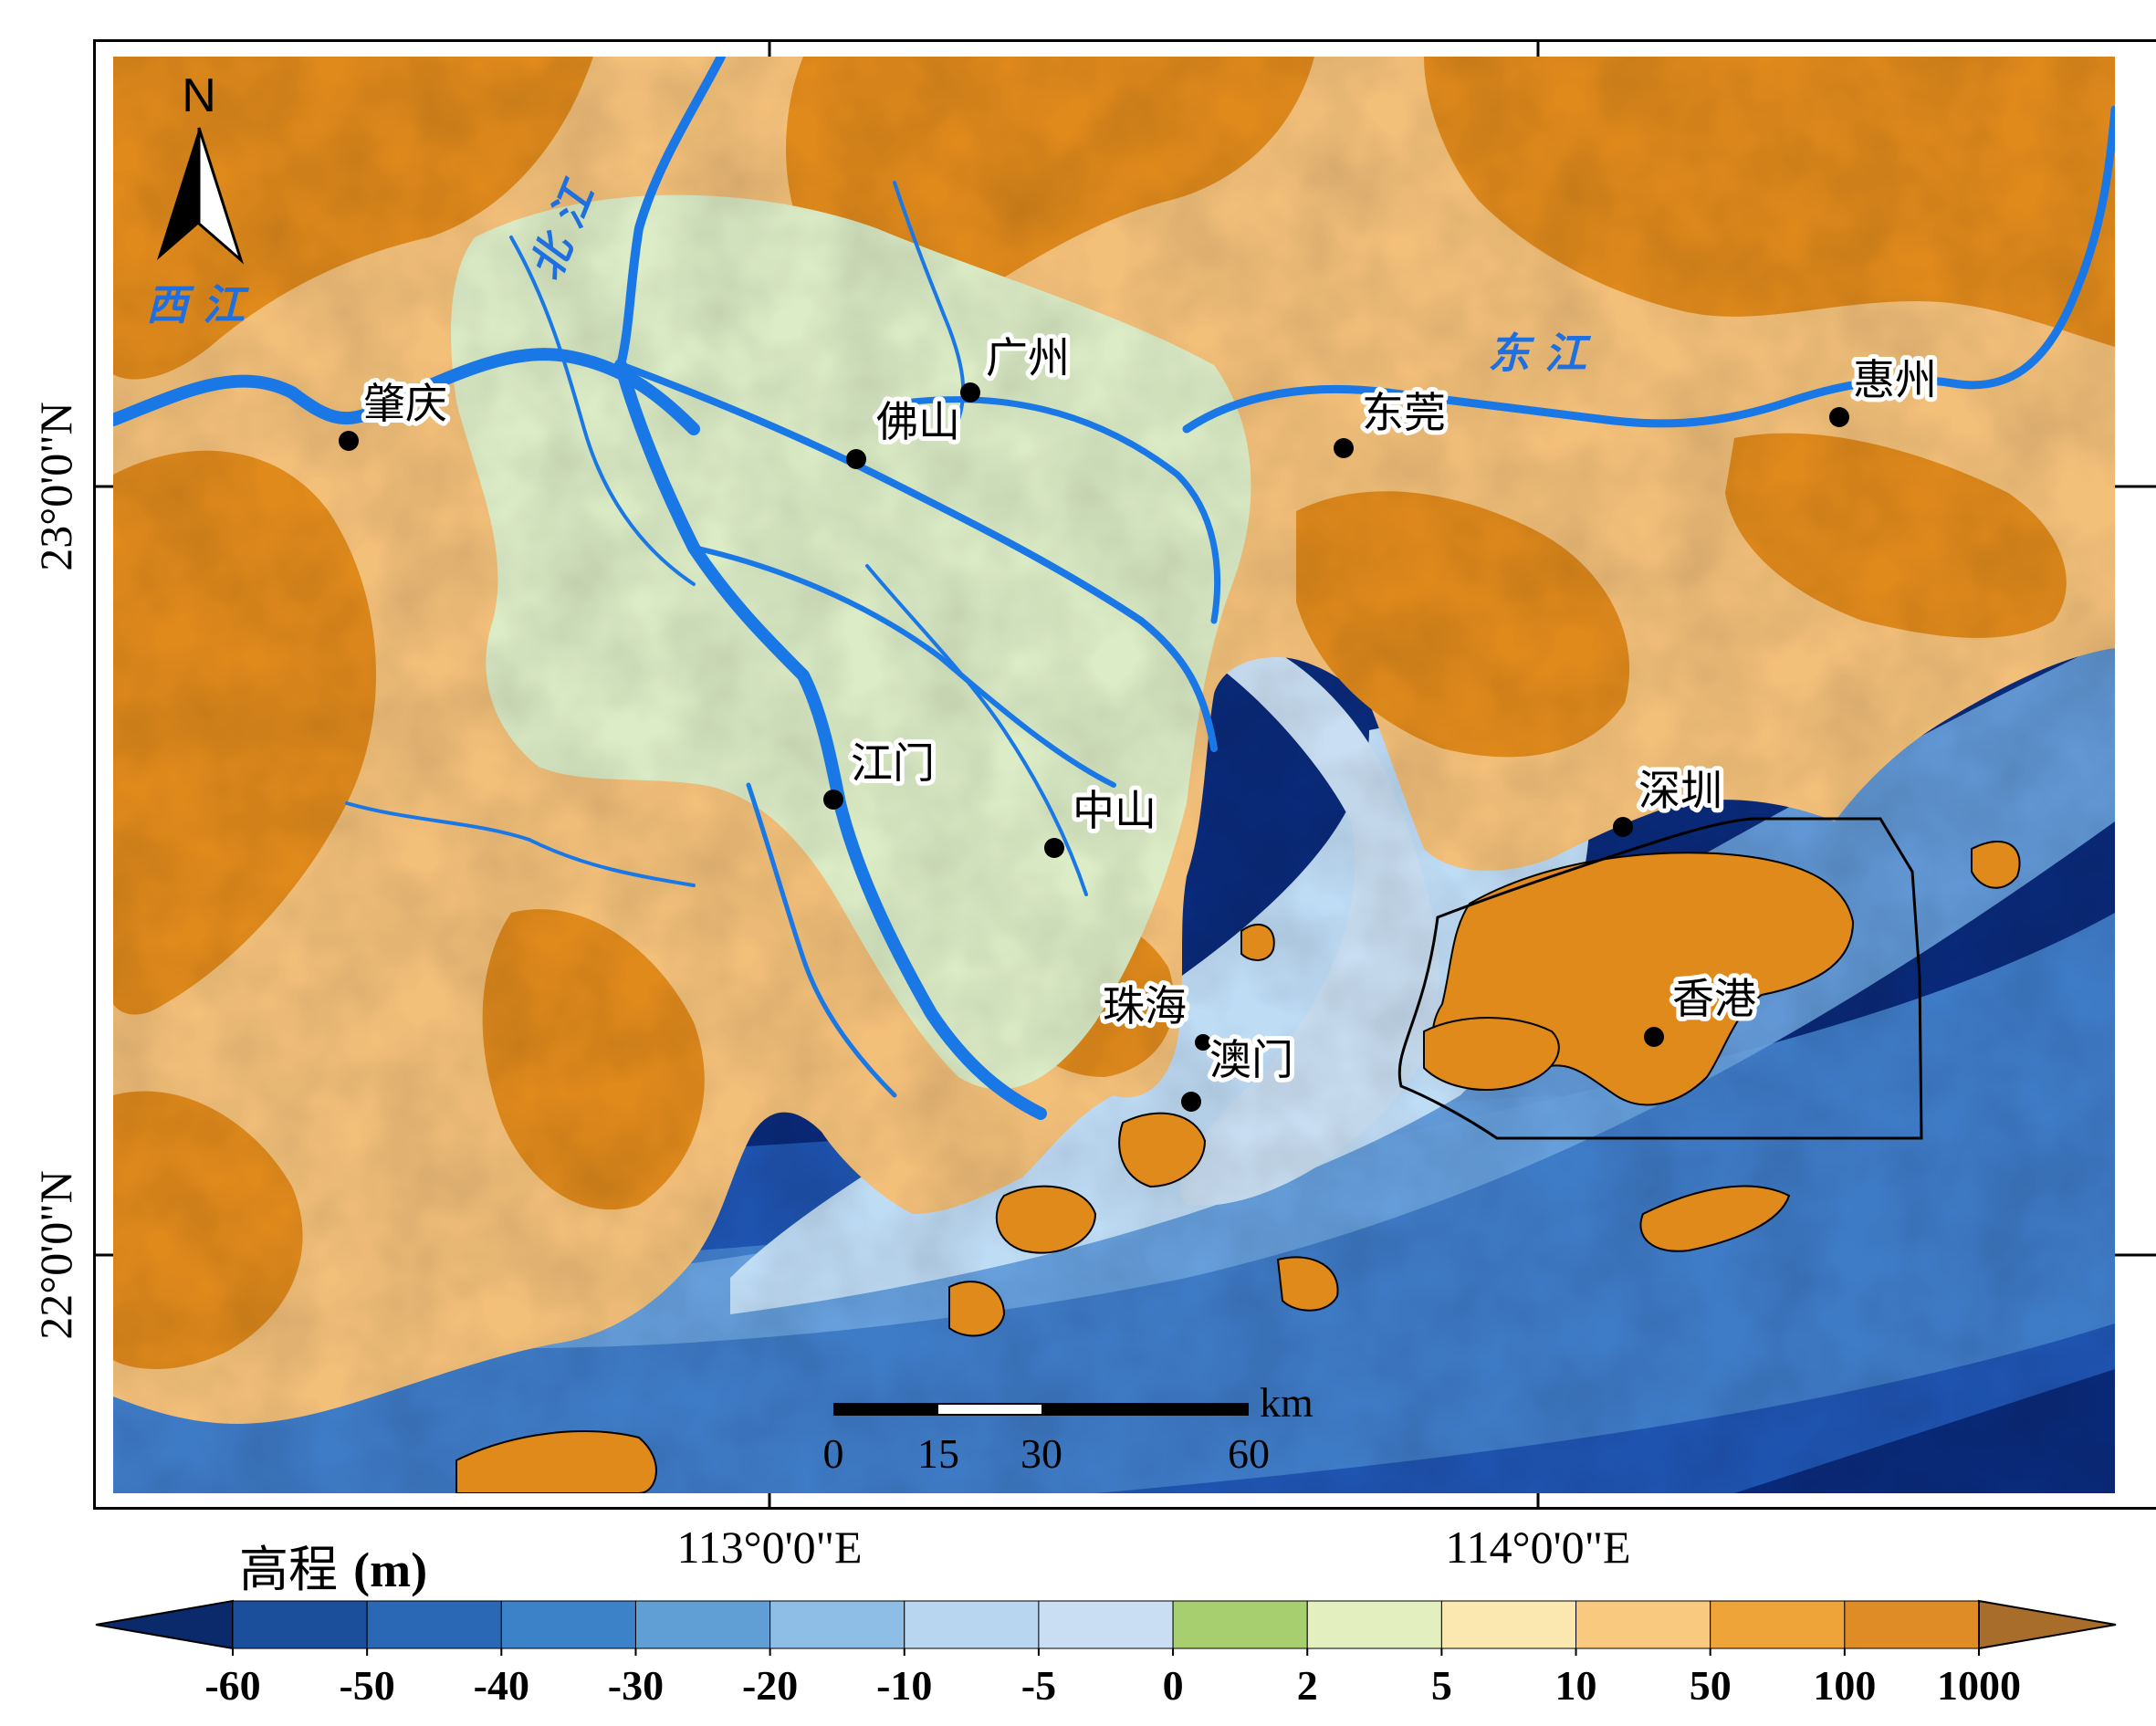 The height and width of the screenshot is (1726, 2156). Describe the element at coordinates (1442, 1685) in the screenshot. I see `colorbar-tick-label: 5` at that location.